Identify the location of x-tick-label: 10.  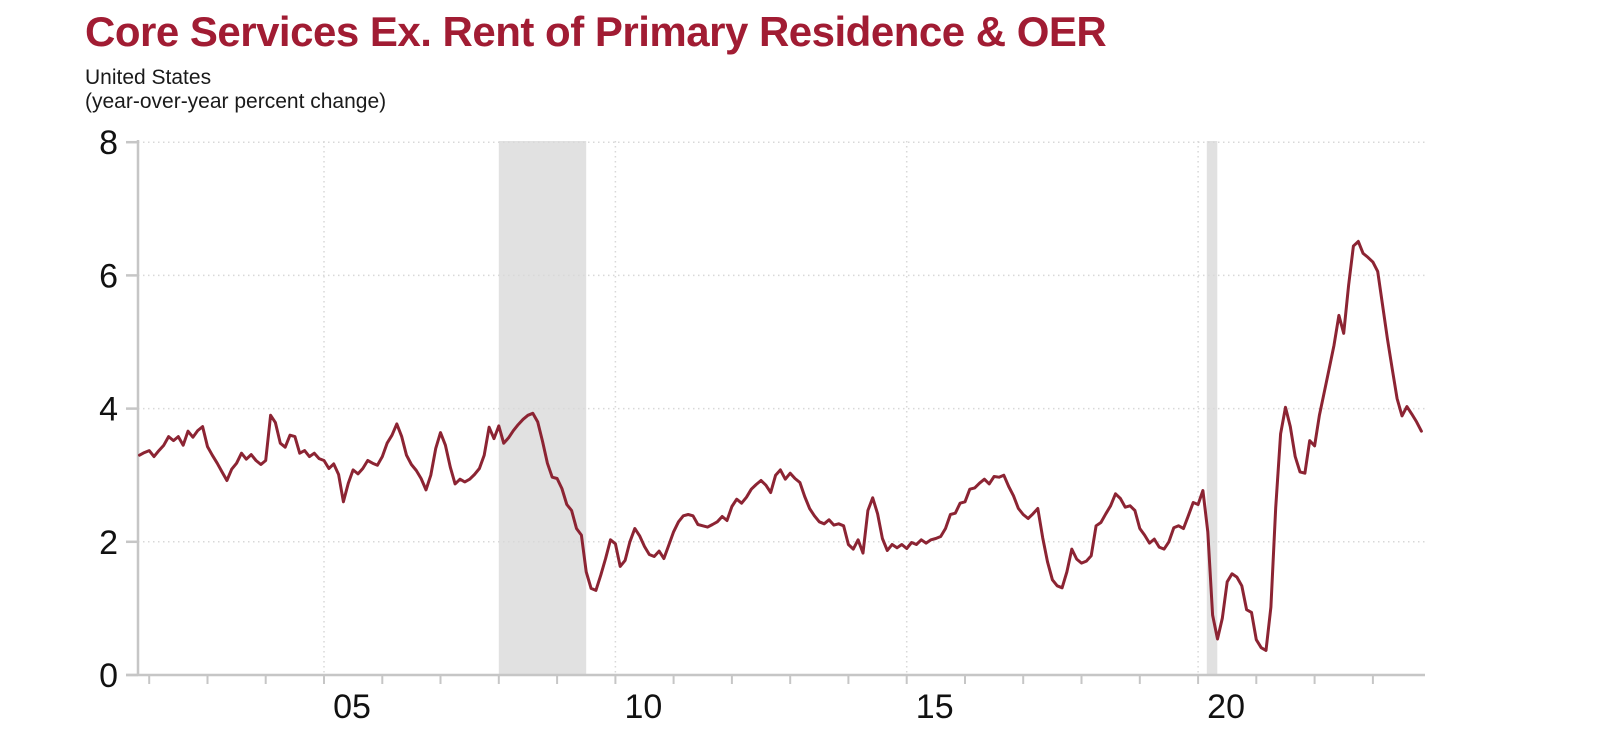
(643, 707).